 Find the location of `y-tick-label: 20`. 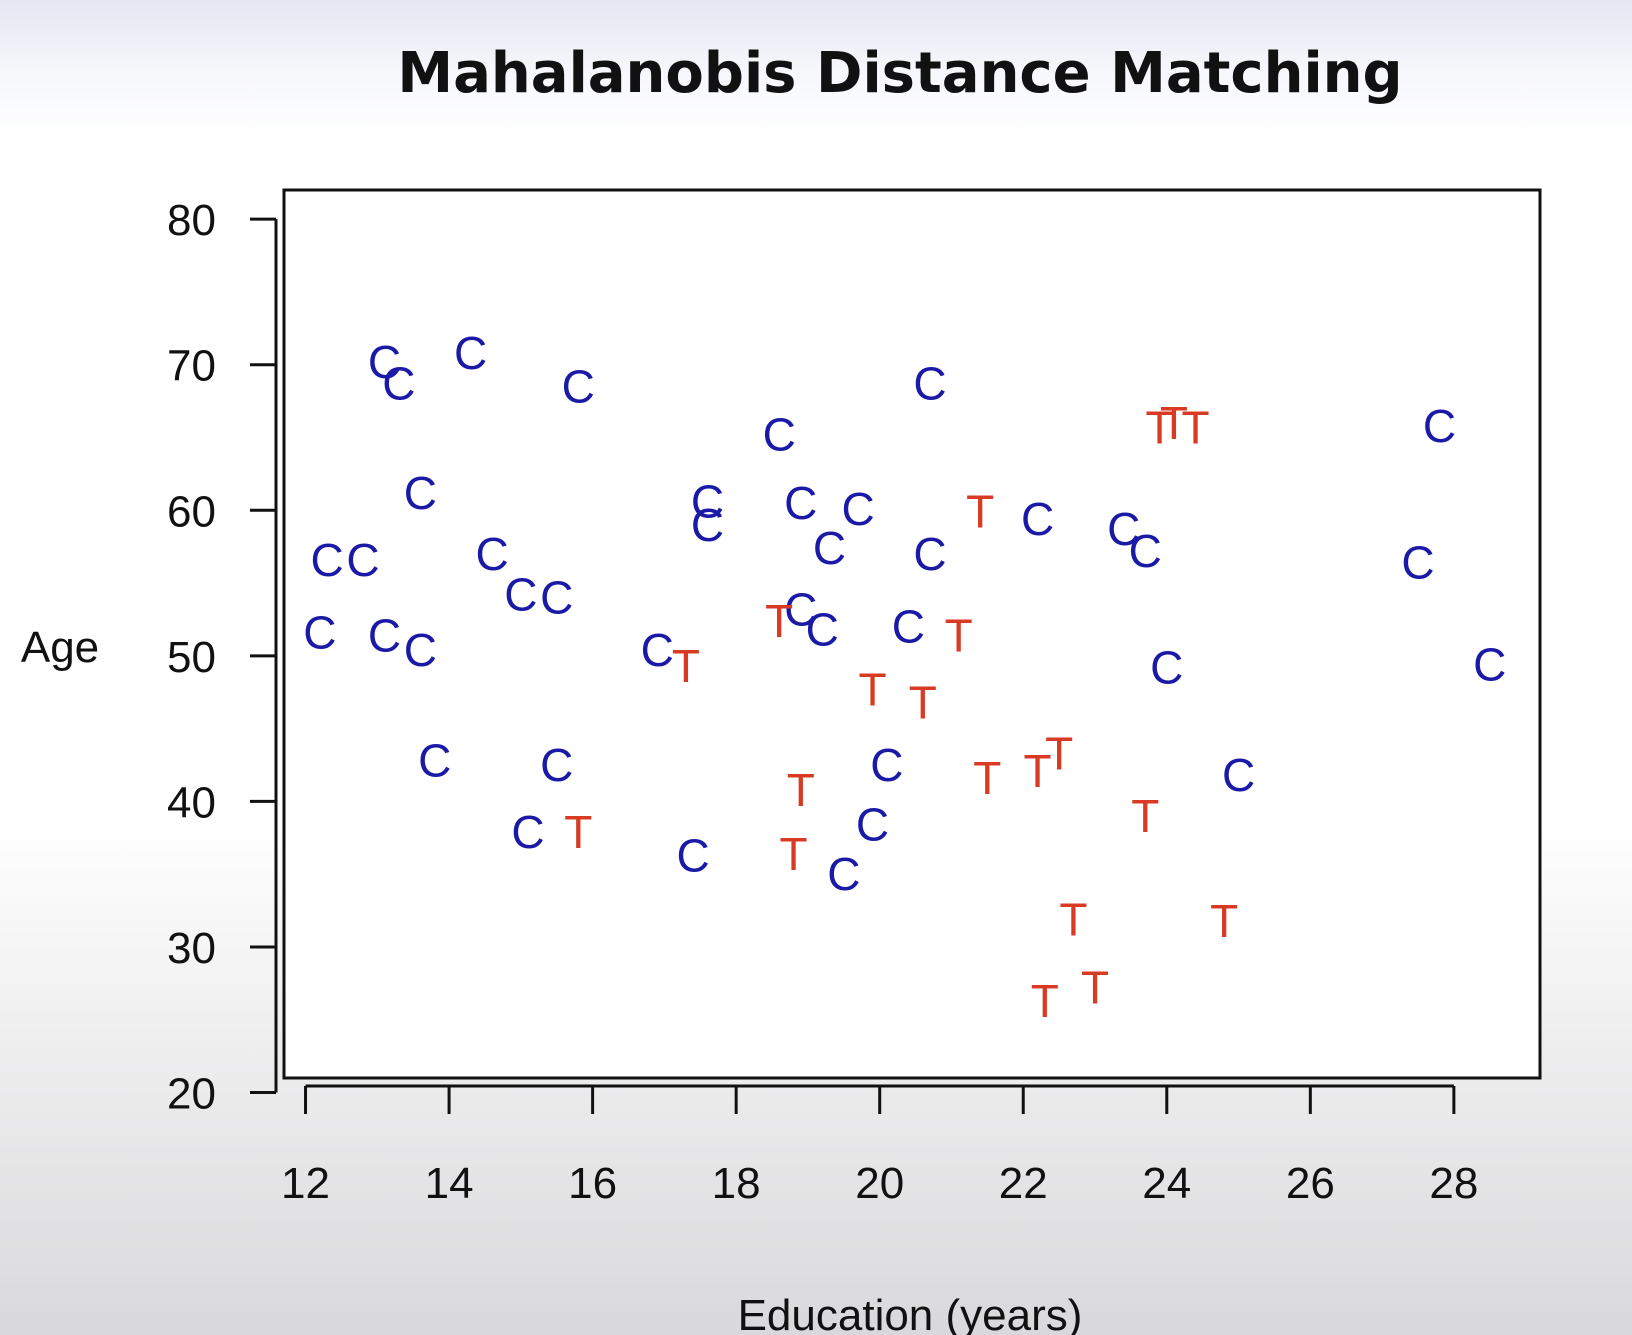

y-tick-label: 20 is located at coordinates (191, 1094).